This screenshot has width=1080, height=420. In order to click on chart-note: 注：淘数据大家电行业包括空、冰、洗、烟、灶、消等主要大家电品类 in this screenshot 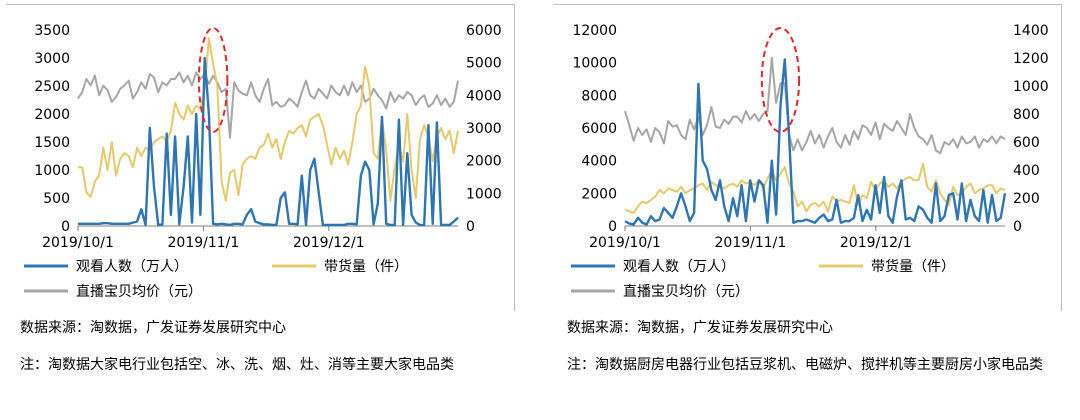, I will do `click(237, 365)`.